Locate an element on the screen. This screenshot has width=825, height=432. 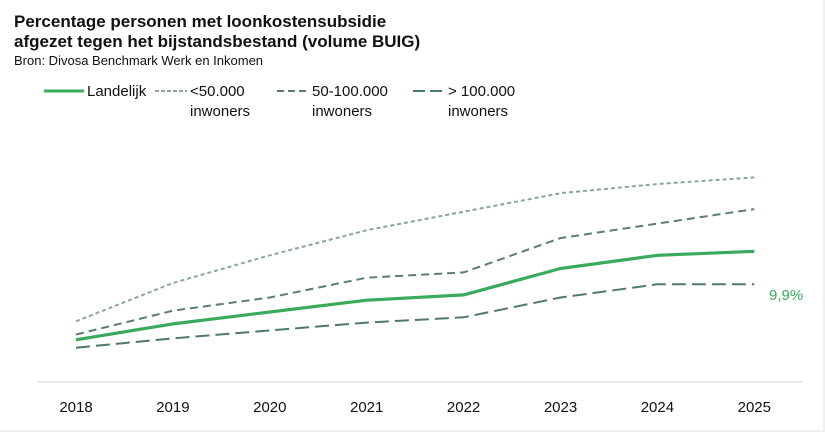
dotted-line-icon is located at coordinates (171, 91).